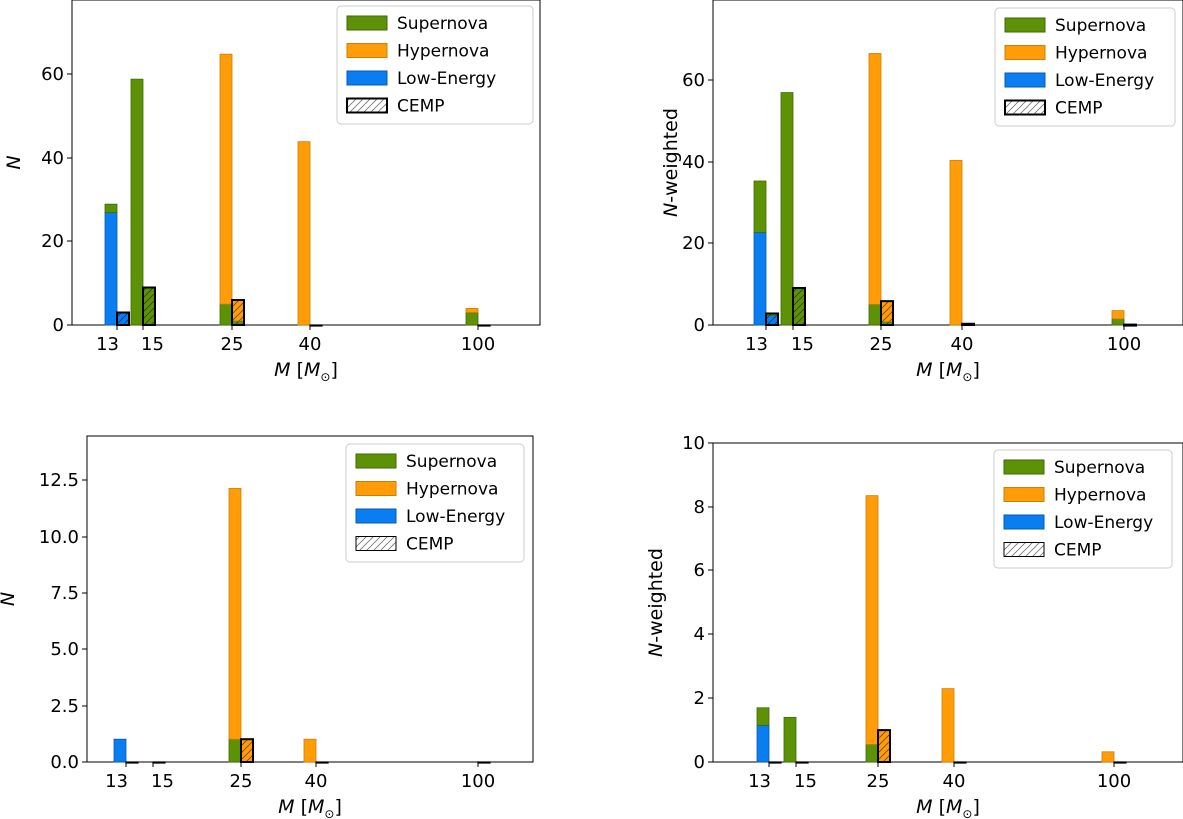  I want to click on y-tick-label: 4, so click(699, 634).